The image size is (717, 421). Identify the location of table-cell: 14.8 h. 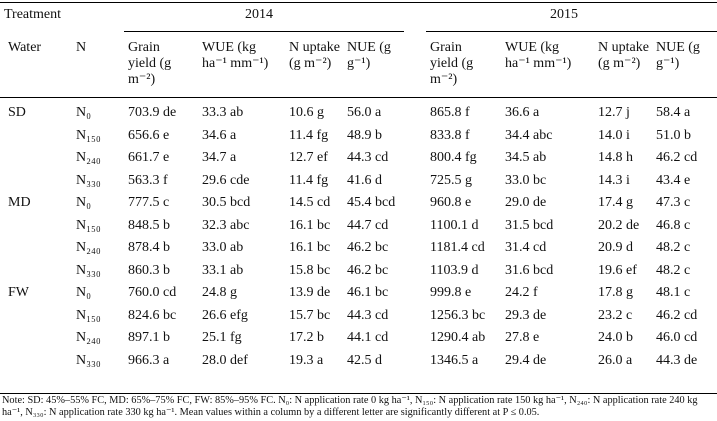
(615, 157).